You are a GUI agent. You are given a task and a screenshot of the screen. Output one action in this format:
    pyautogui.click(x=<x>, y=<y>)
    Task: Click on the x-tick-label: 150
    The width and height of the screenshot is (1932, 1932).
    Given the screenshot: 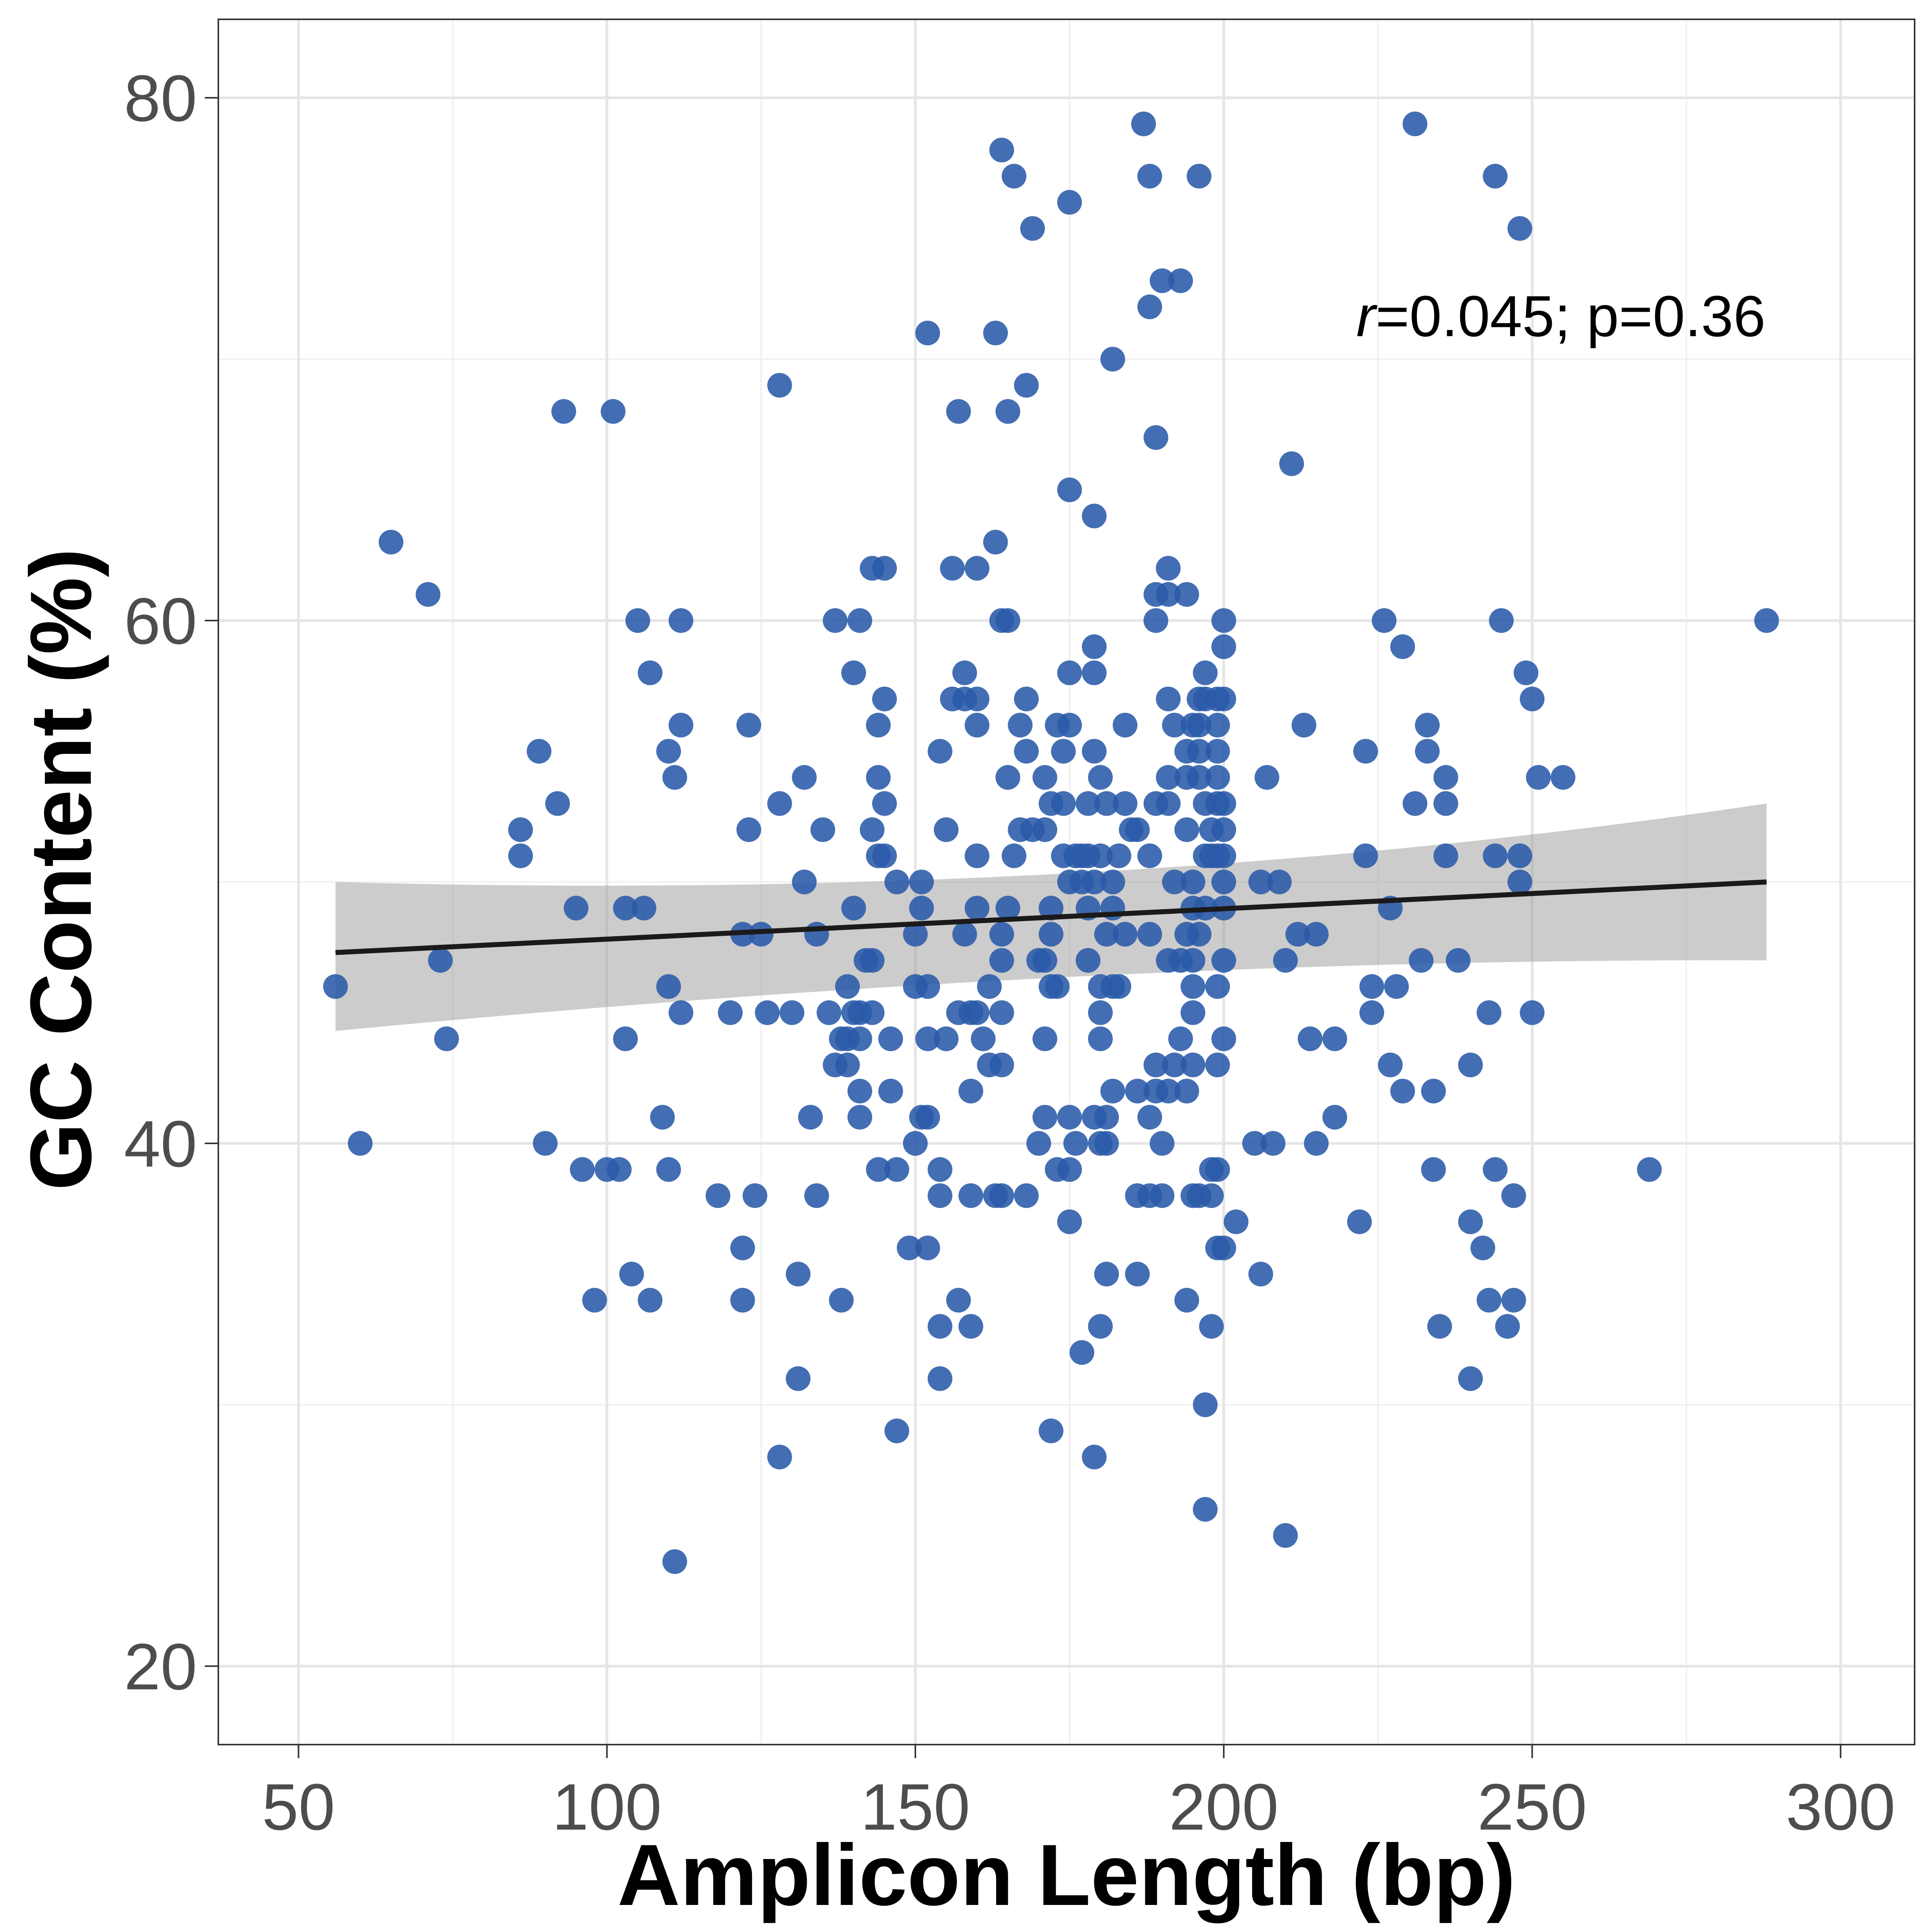 What is the action you would take?
    pyautogui.click(x=915, y=1807)
    